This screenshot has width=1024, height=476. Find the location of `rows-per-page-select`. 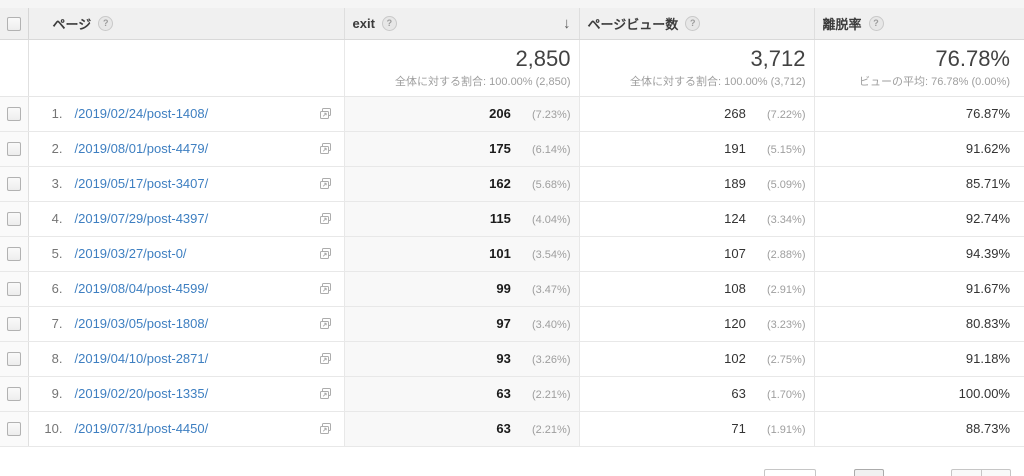

rows-per-page-select is located at coordinates (790, 472).